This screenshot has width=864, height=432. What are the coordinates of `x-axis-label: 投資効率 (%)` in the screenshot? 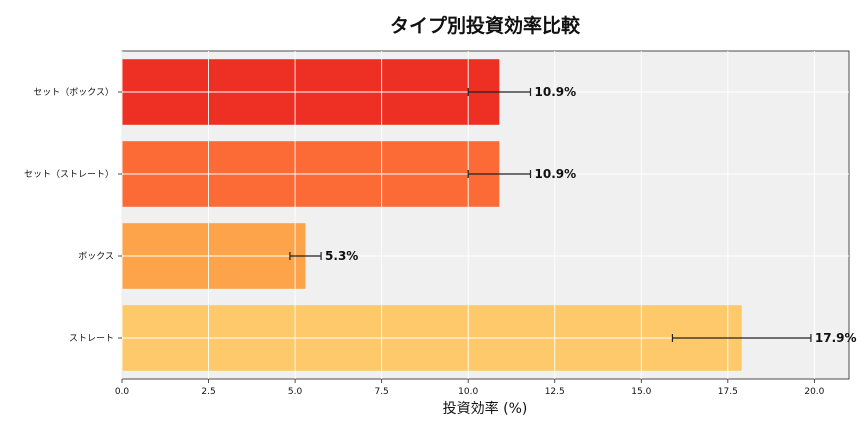 It's located at (485, 408).